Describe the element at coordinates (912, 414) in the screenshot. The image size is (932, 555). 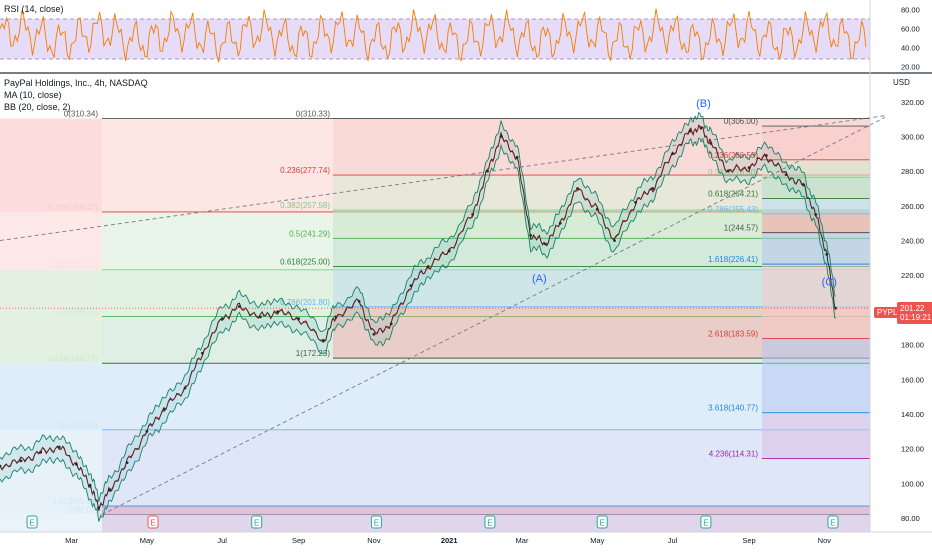
I see `y-tick-label: 140.00` at that location.